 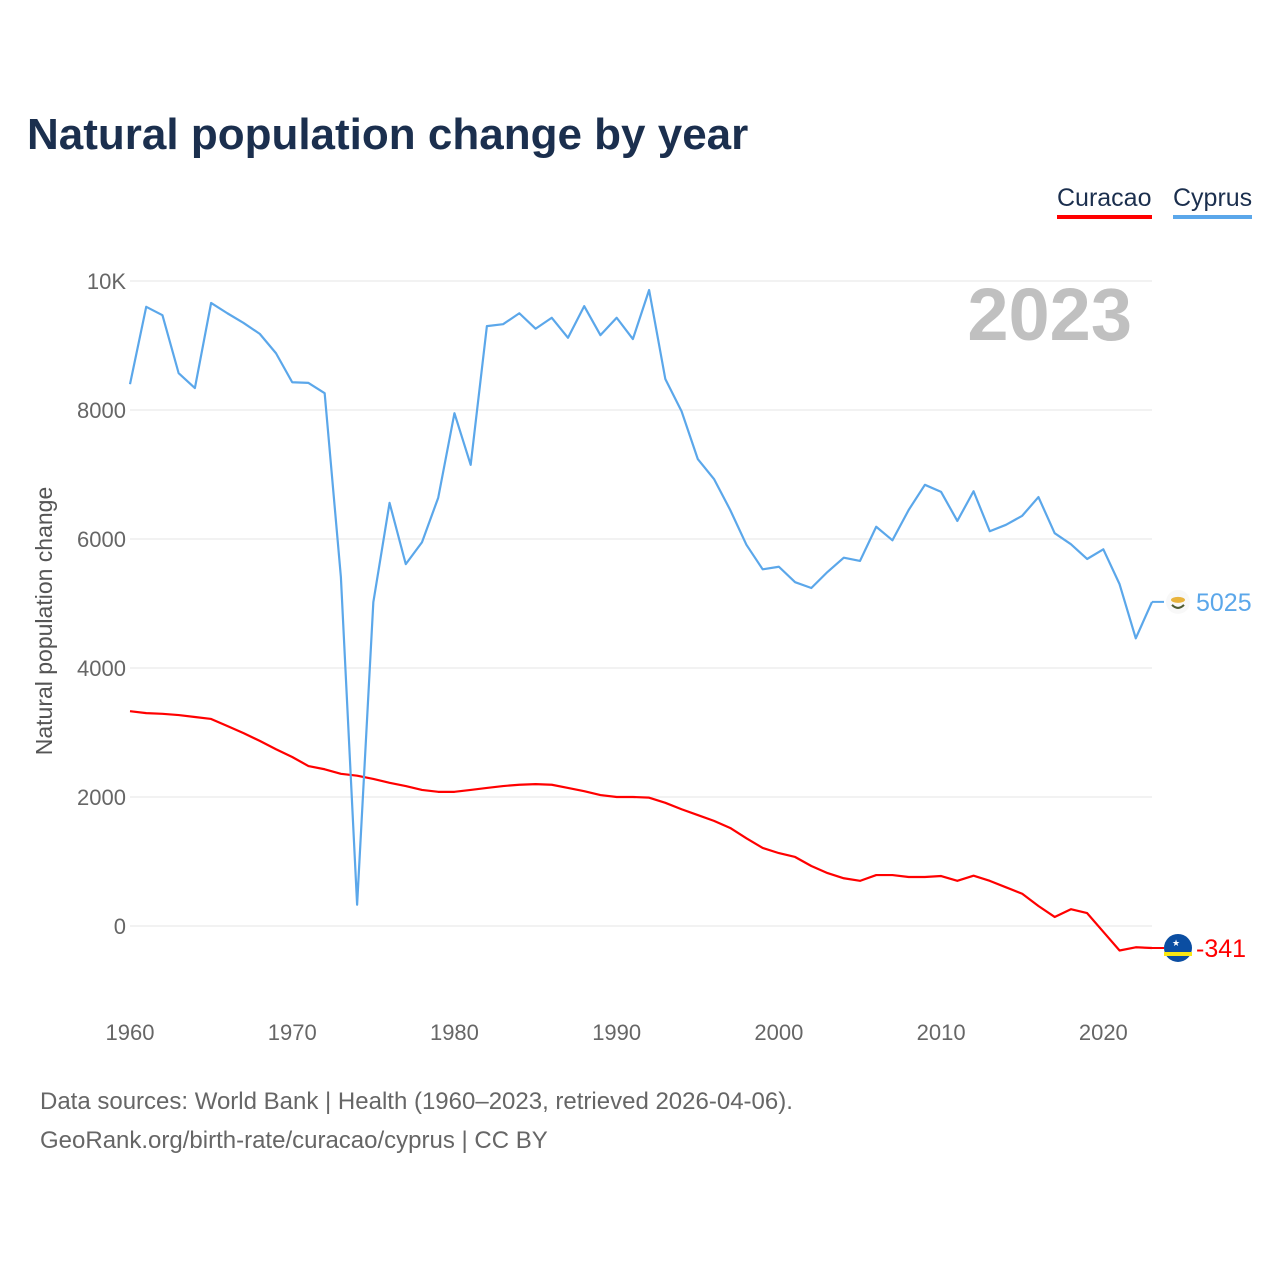 What do you see at coordinates (1049, 314) in the screenshot?
I see `year-label: 2023` at bounding box center [1049, 314].